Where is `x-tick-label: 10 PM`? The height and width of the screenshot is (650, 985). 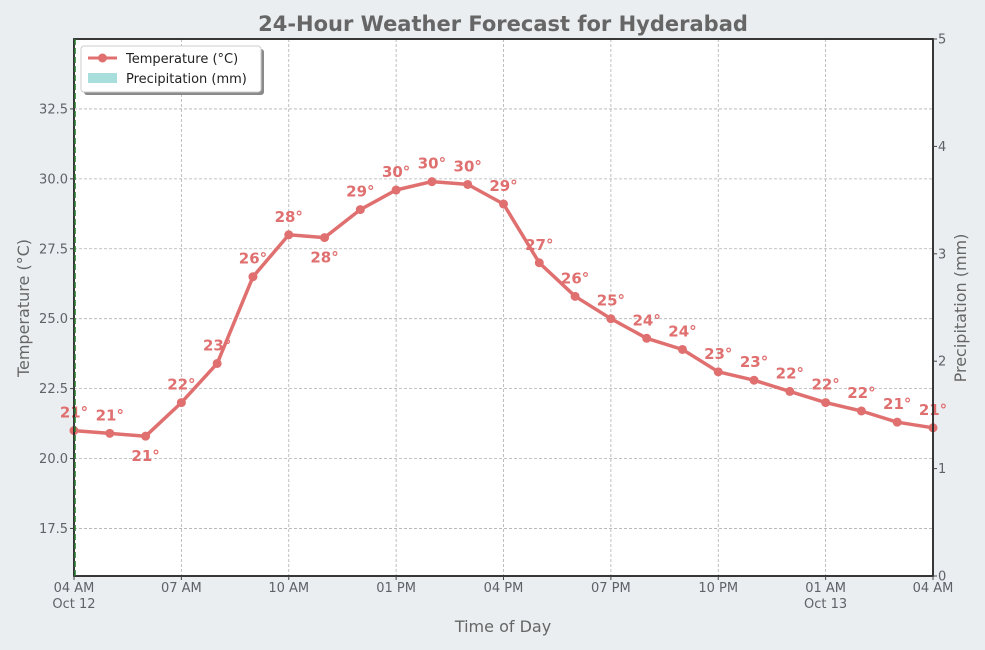
x-tick-label: 10 PM is located at coordinates (718, 588).